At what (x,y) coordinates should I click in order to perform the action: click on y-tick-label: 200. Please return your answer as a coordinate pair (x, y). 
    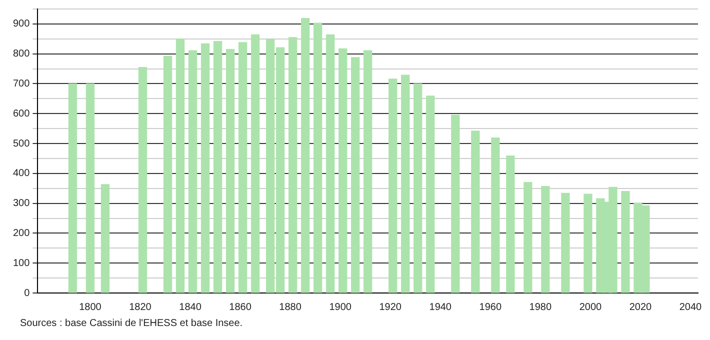
    Looking at the image, I should click on (21, 233).